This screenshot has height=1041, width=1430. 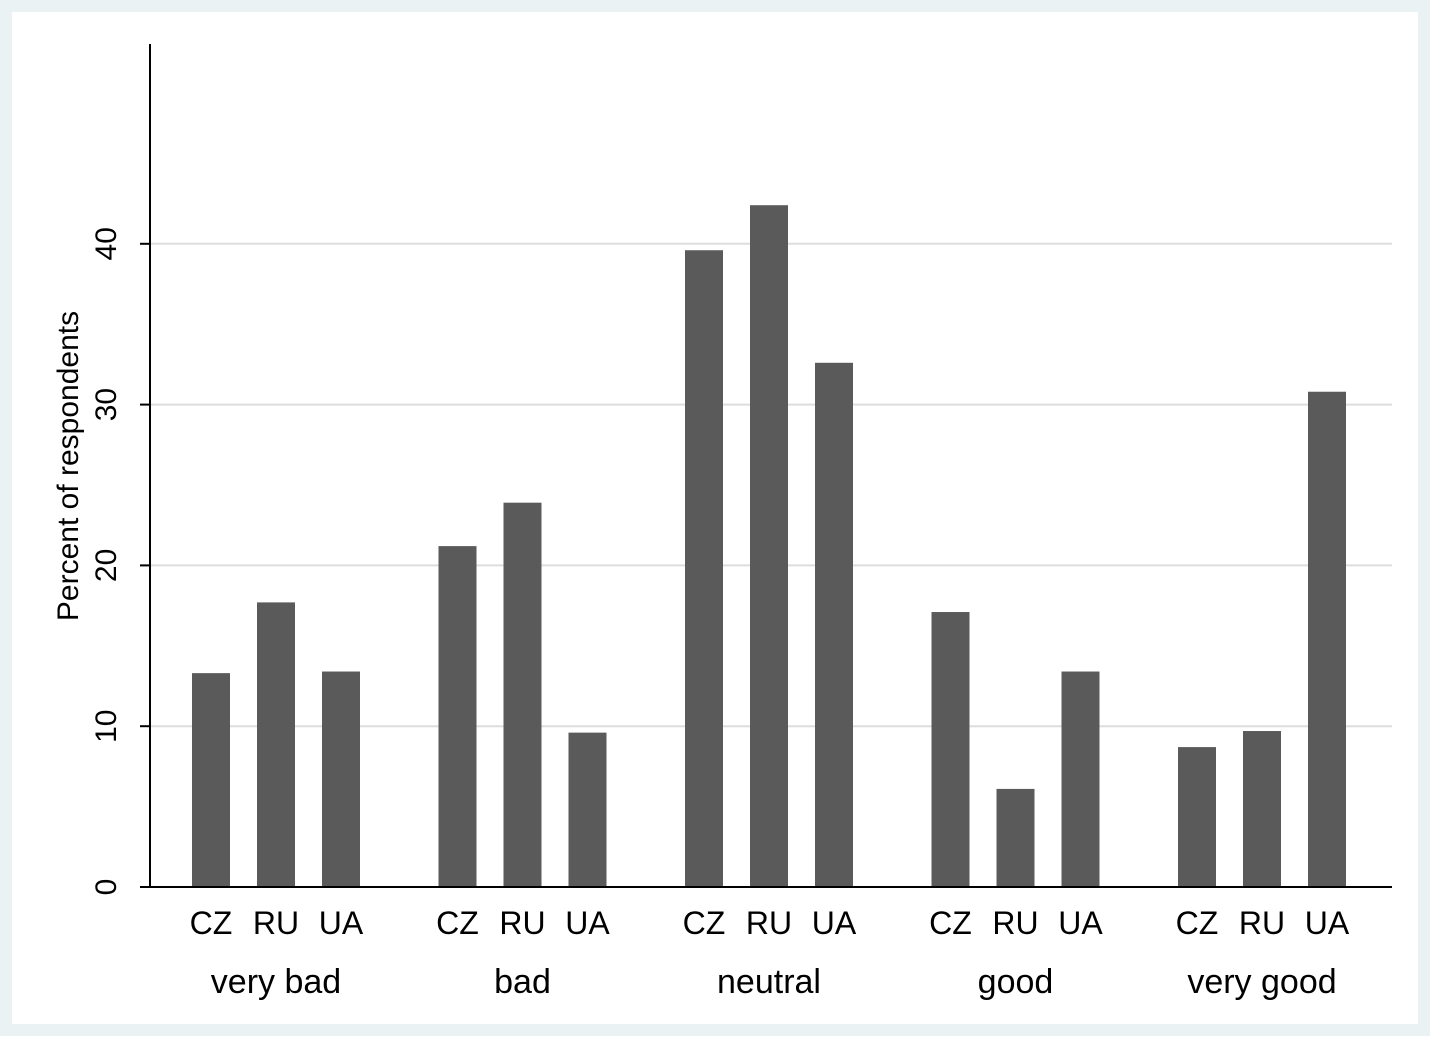 I want to click on y-ticks: 0 10 20 30 40, so click(x=120, y=561).